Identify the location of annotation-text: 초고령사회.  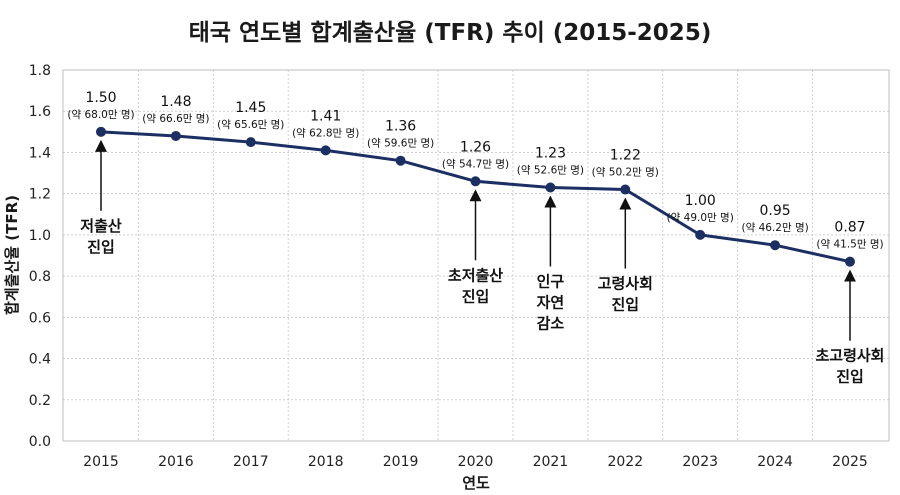
(849, 356).